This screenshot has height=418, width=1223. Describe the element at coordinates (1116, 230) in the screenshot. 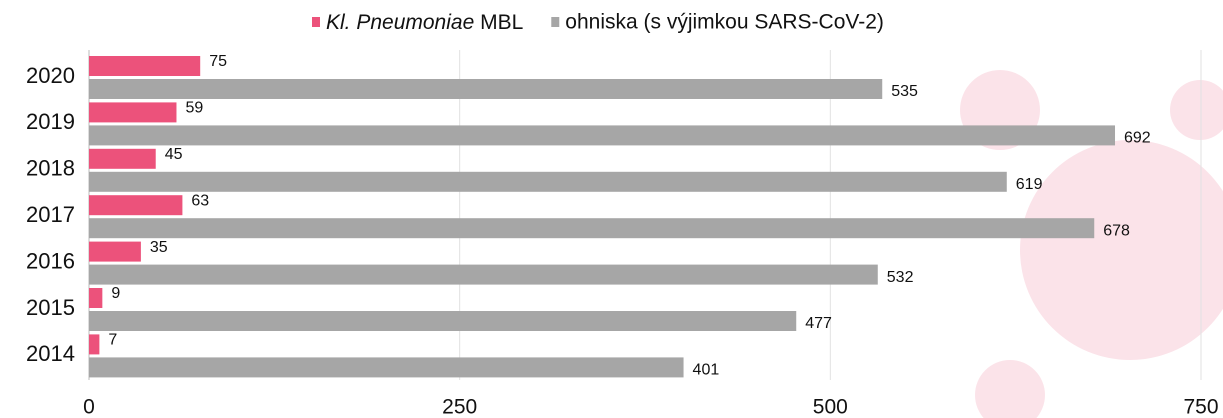

I see `data-label: 678` at that location.